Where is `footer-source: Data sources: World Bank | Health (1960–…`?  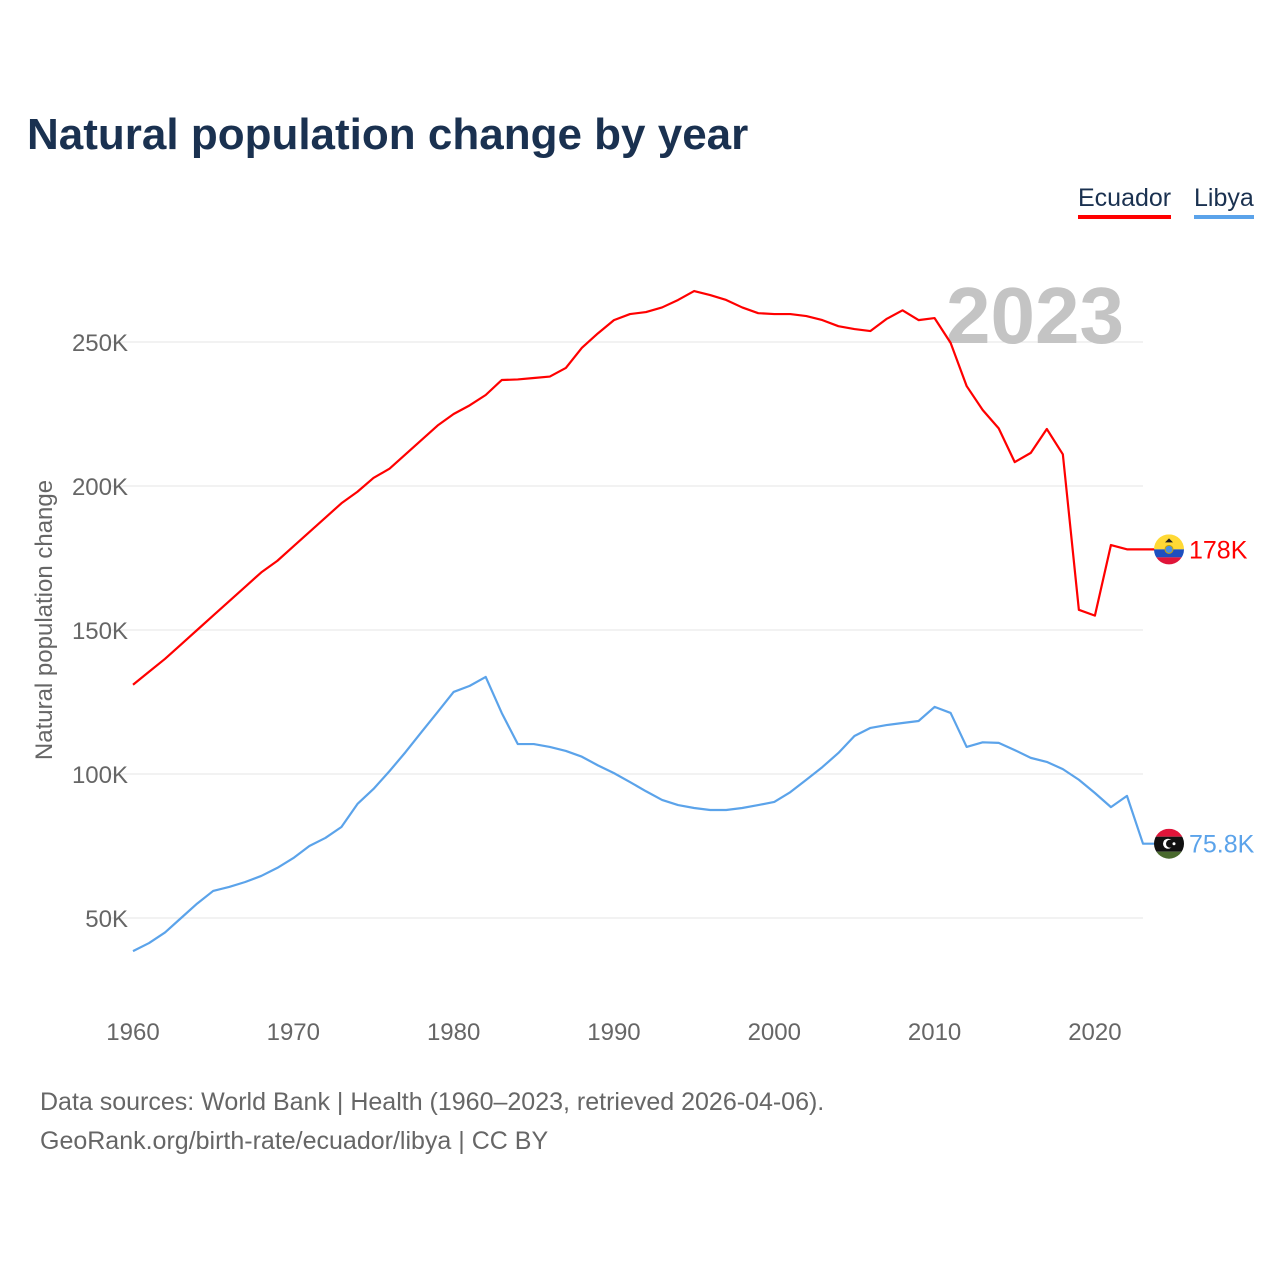
footer-source: Data sources: World Bank | Health (1960–… is located at coordinates (432, 1102).